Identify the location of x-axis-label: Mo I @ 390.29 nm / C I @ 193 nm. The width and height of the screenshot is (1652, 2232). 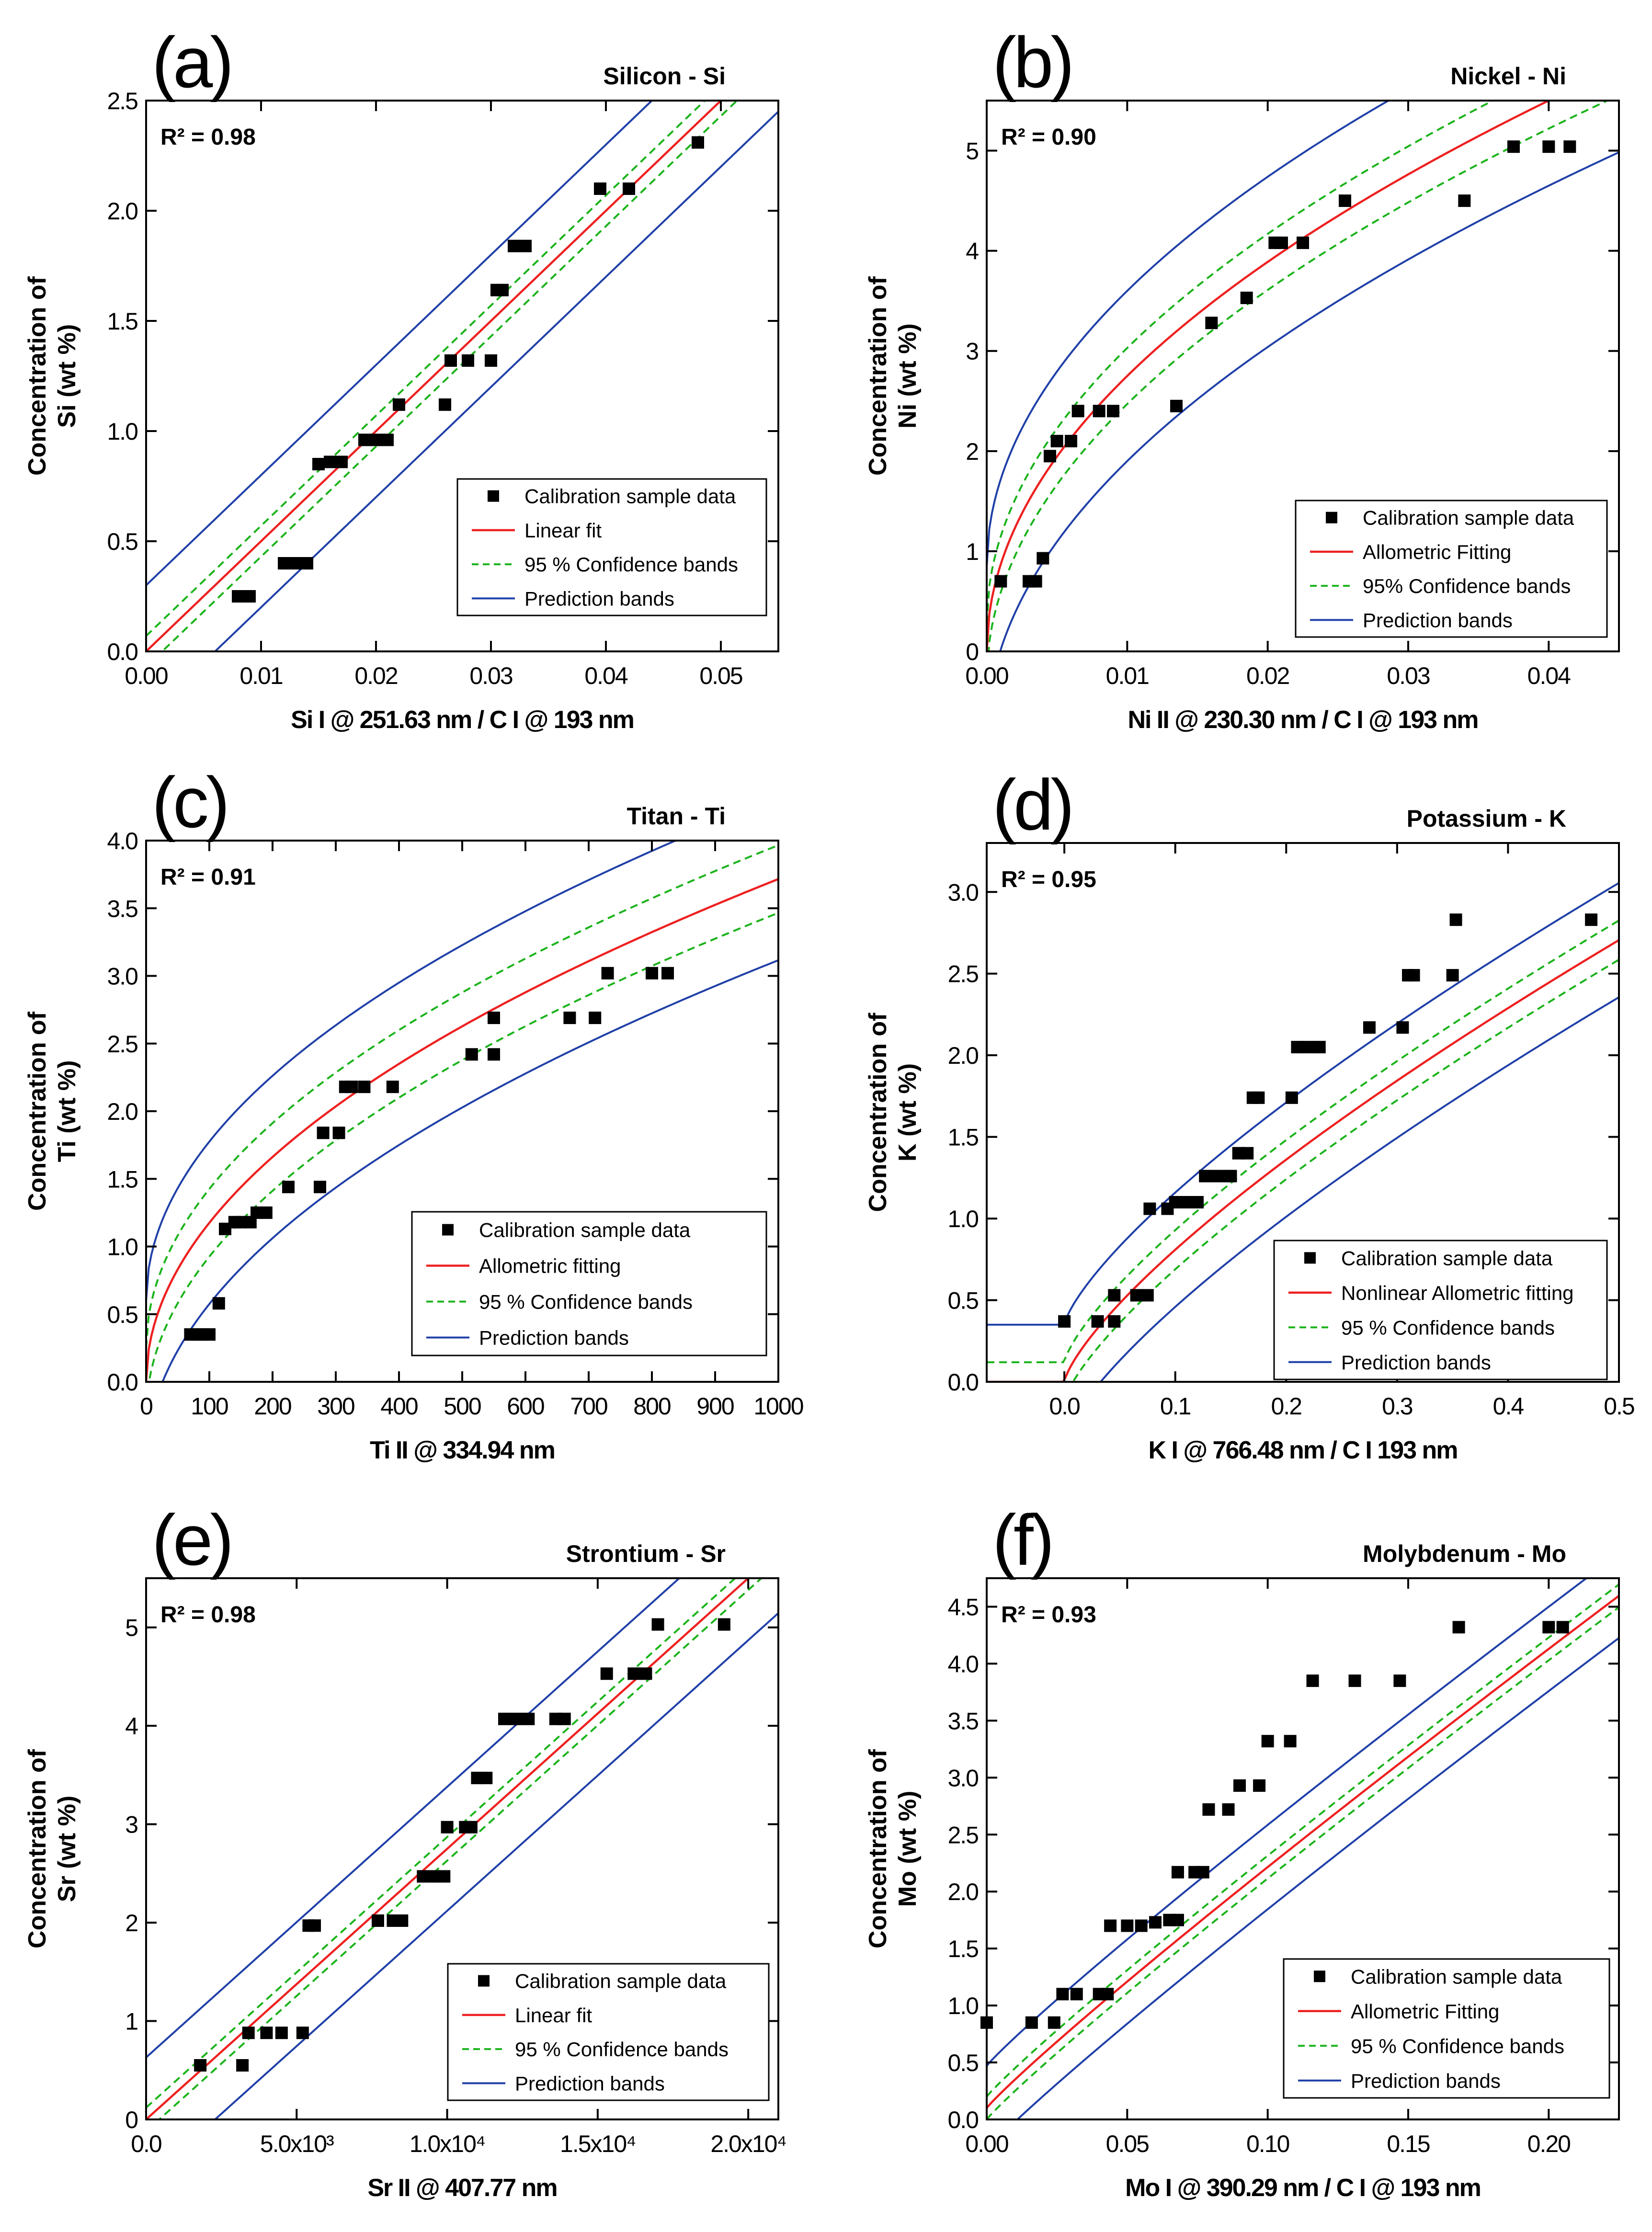
(1303, 2188).